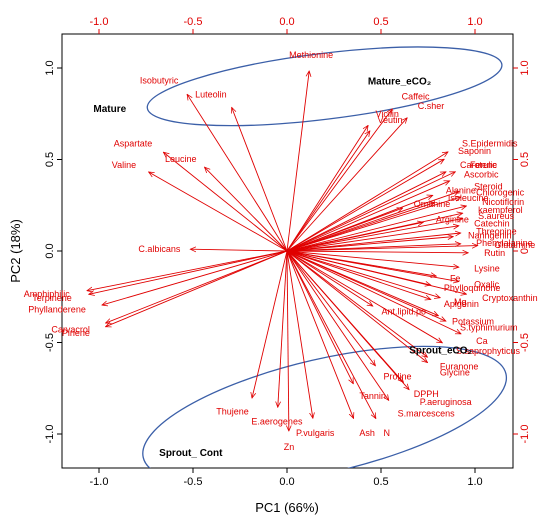  Describe the element at coordinates (404, 312) in the screenshot. I see `vector-label: Ant.lipid.po` at that location.